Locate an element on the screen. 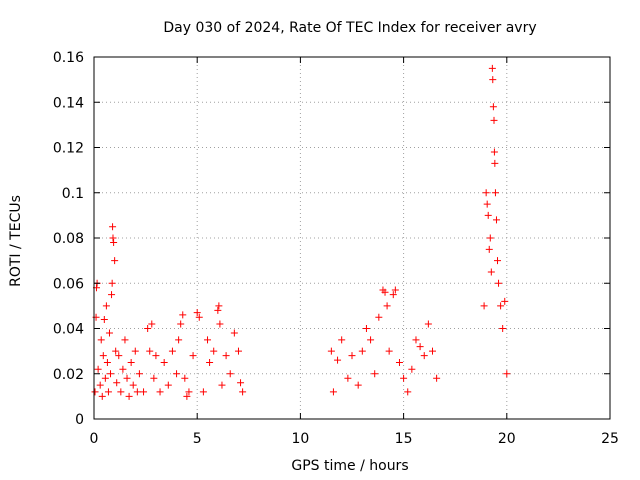  y-tick-label: 0.02 is located at coordinates (68, 375).